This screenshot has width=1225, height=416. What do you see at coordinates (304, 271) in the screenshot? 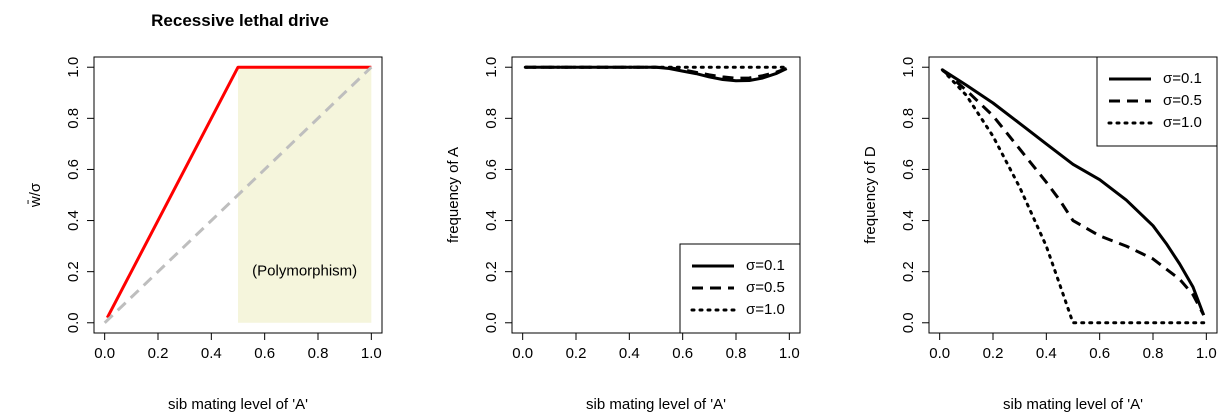
I see `polymorphism-label: (Polymorphism)` at bounding box center [304, 271].